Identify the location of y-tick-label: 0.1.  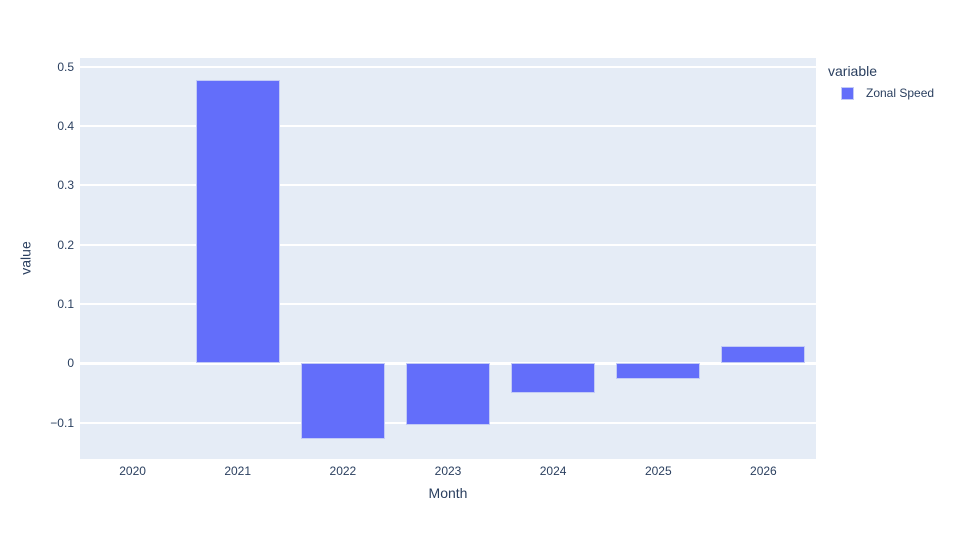
(65, 304).